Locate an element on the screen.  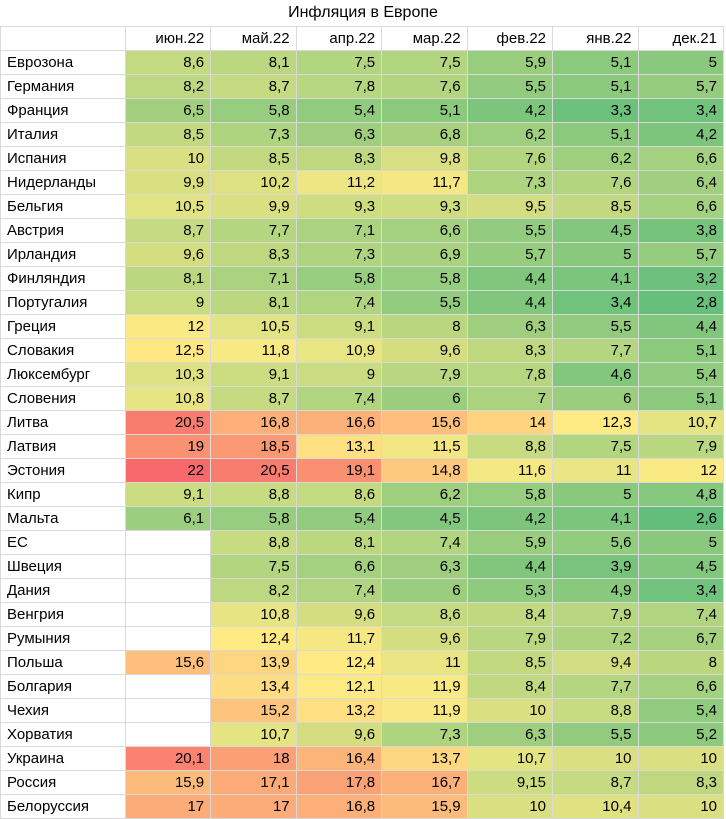
value-cell: 4,1 is located at coordinates (595, 518).